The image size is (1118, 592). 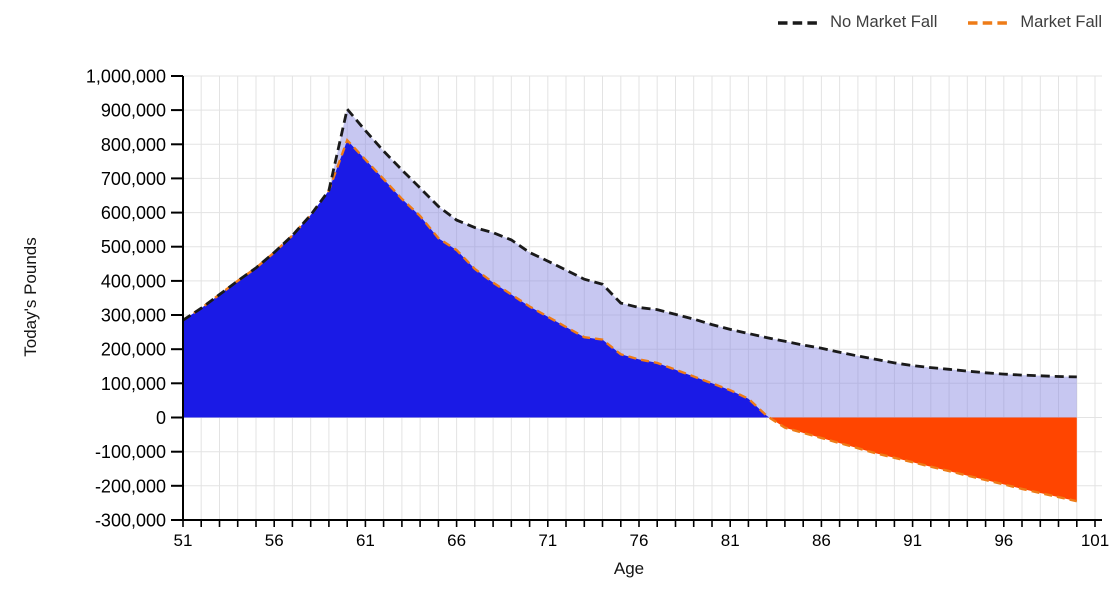 What do you see at coordinates (130, 486) in the screenshot?
I see `y-tick-label: -200,000` at bounding box center [130, 486].